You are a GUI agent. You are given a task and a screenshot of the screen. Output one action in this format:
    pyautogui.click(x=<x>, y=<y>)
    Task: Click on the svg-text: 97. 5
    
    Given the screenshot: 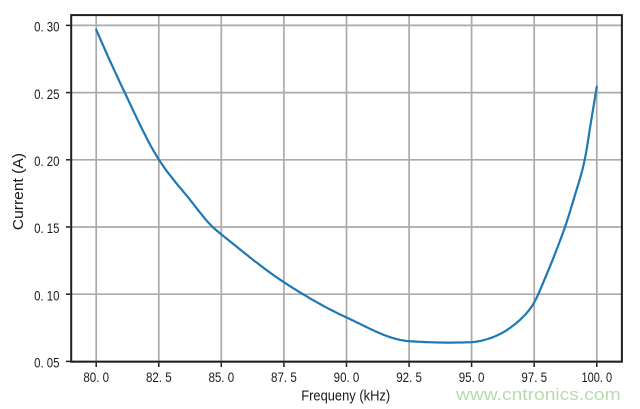 What is the action you would take?
    pyautogui.click(x=534, y=377)
    